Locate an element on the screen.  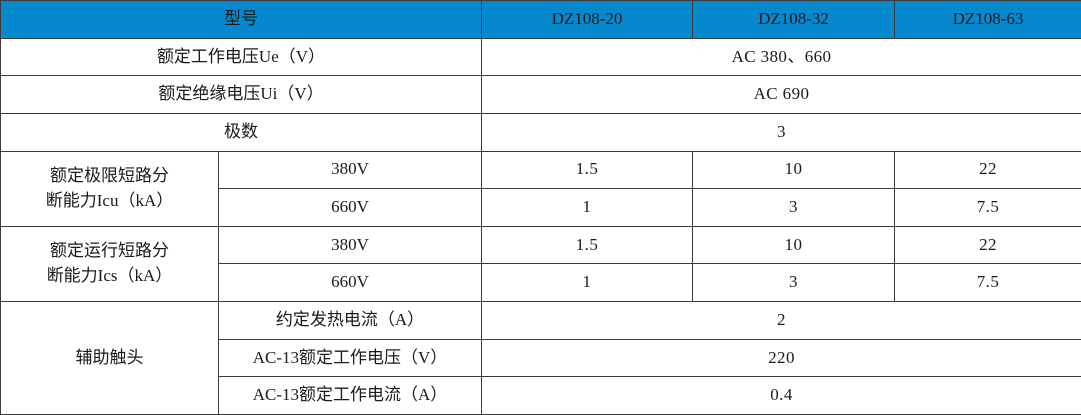
value-icu-660v-dz108-32: 3 is located at coordinates (793, 207).